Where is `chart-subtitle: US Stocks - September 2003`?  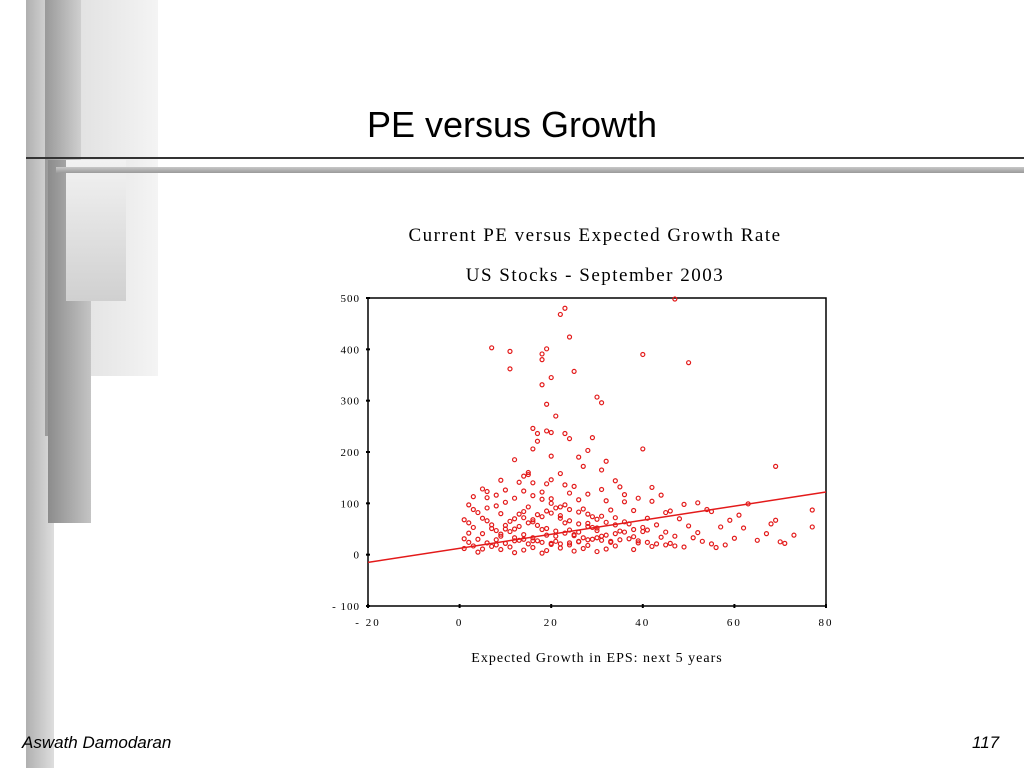 chart-subtitle: US Stocks - September 2003 is located at coordinates (595, 275).